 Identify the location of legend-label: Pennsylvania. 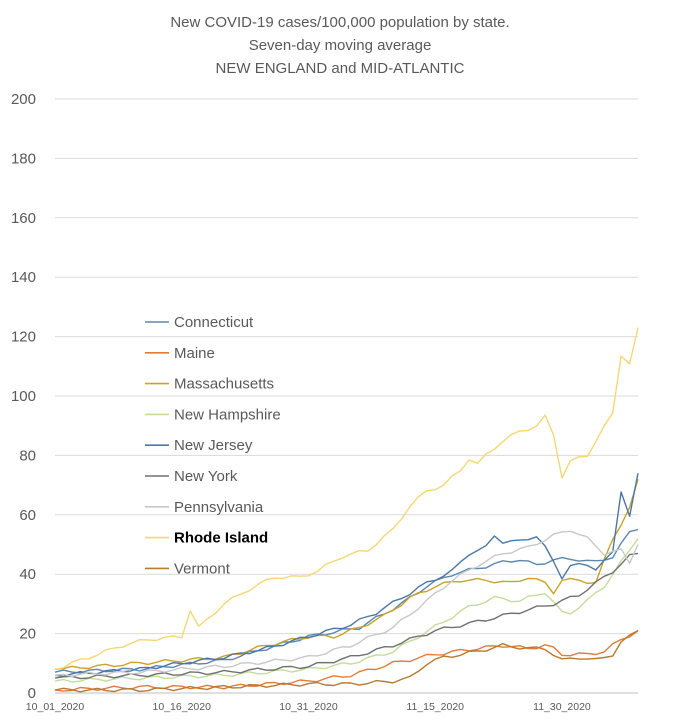
(219, 507).